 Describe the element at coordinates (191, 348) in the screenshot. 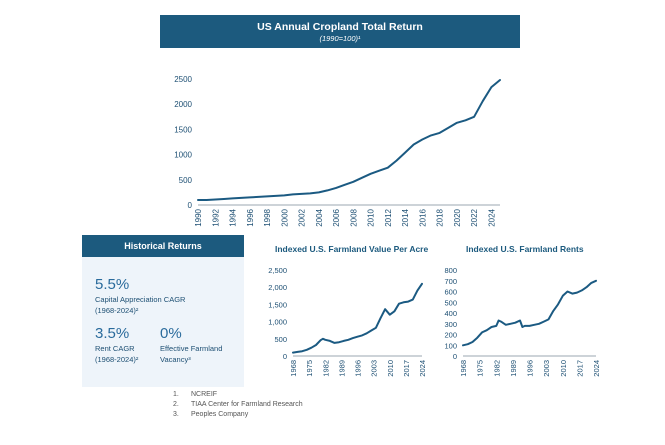

I see `vacancy-label-line1: Effective Farmland` at that location.